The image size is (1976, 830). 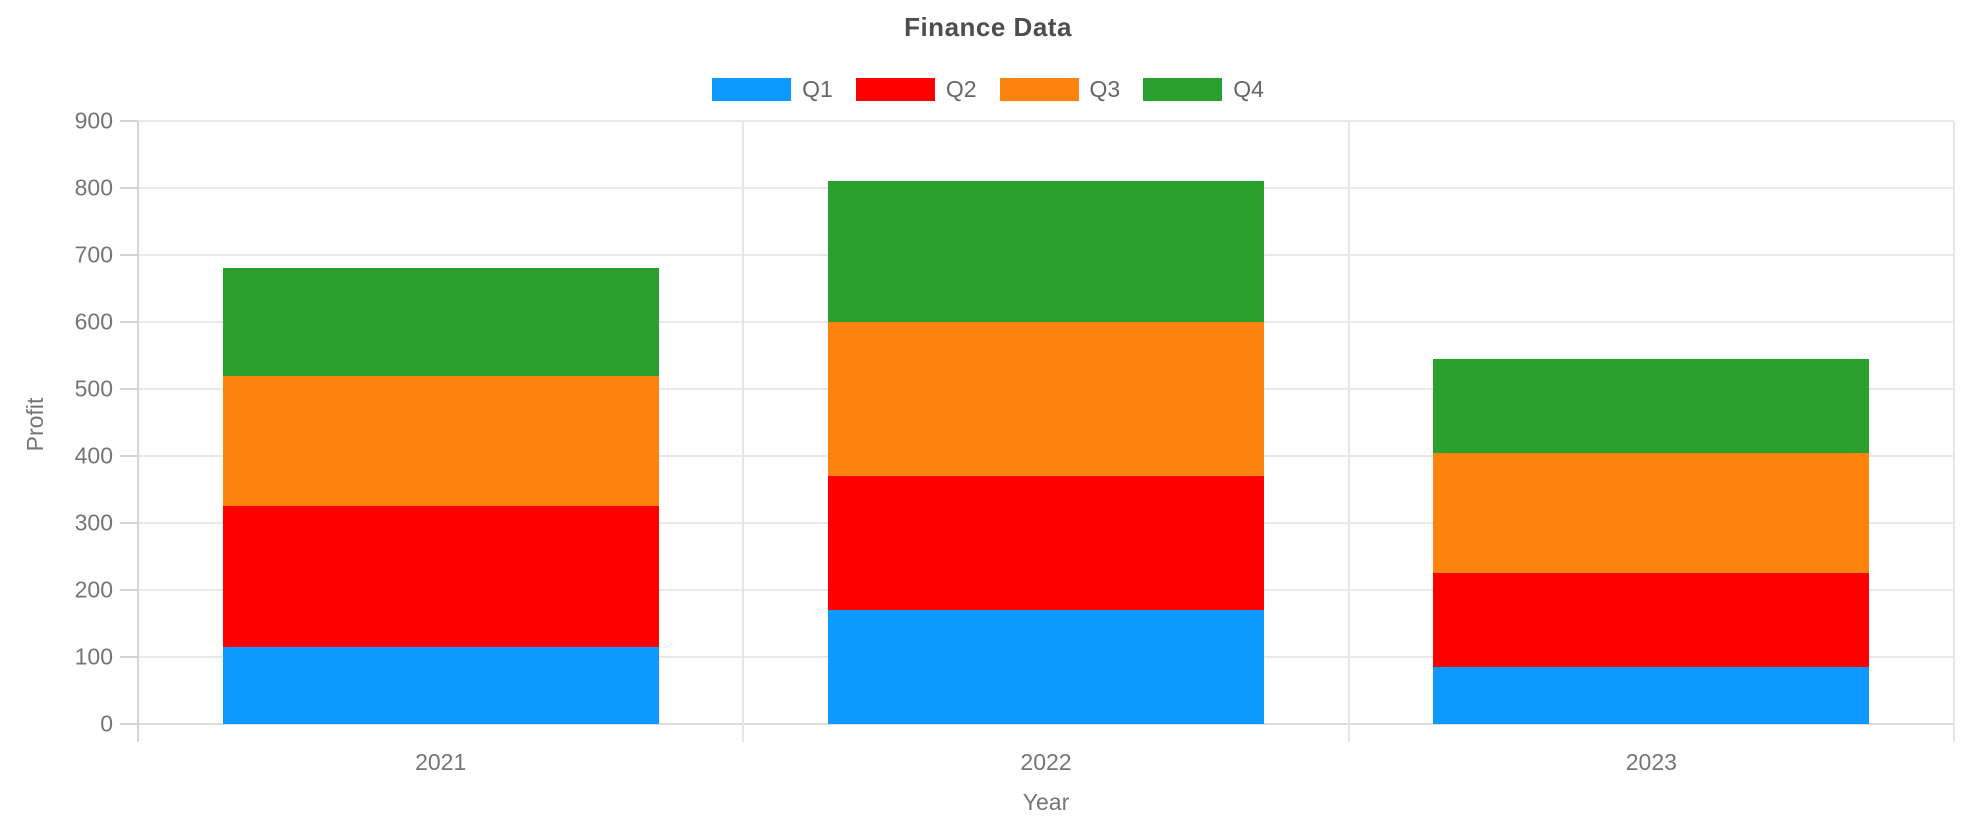 I want to click on y-tick-label-700: 700, so click(x=93, y=254).